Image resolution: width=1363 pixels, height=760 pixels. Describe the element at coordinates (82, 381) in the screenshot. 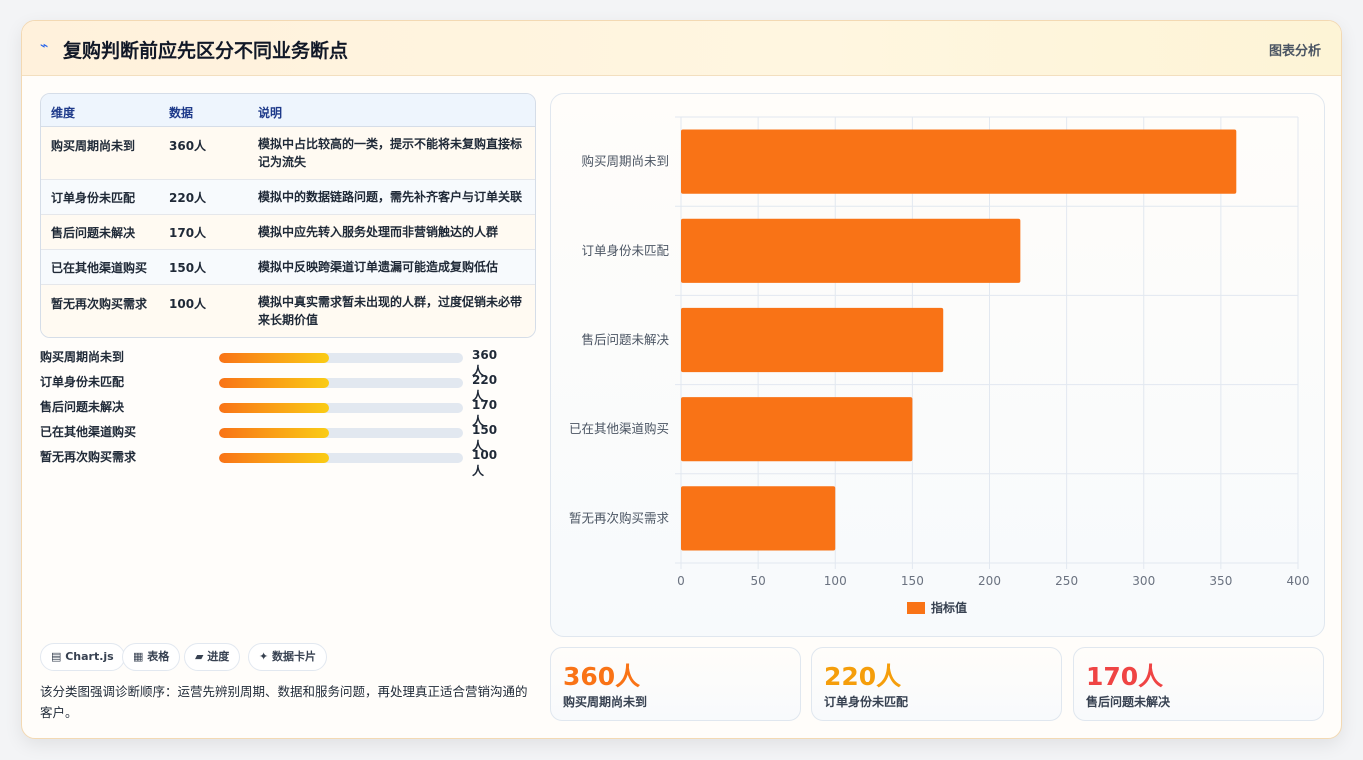

I see `progress-label: 订单身份未匹配` at that location.